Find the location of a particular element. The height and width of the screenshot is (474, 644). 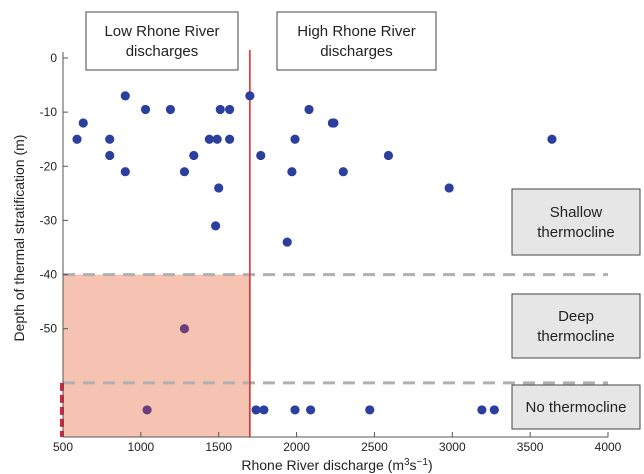

low-discharge-label-line: discharges is located at coordinates (162, 51).